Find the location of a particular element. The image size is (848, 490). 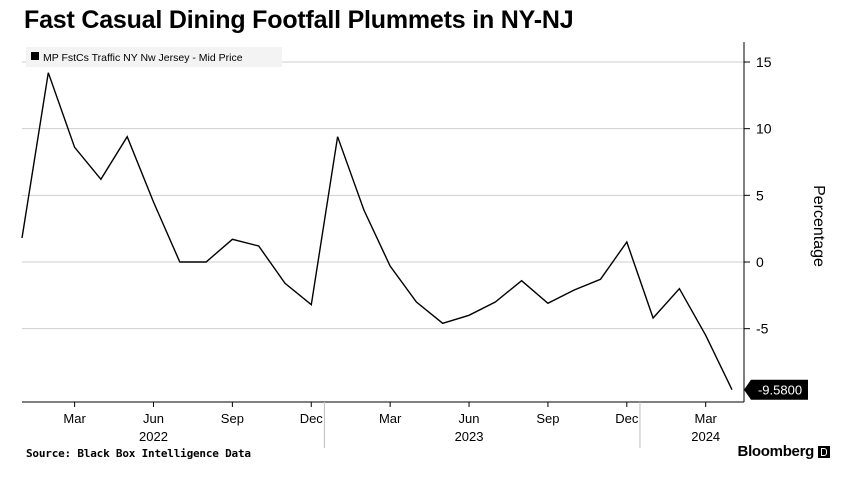

y-tick-label: 10 is located at coordinates (764, 129).